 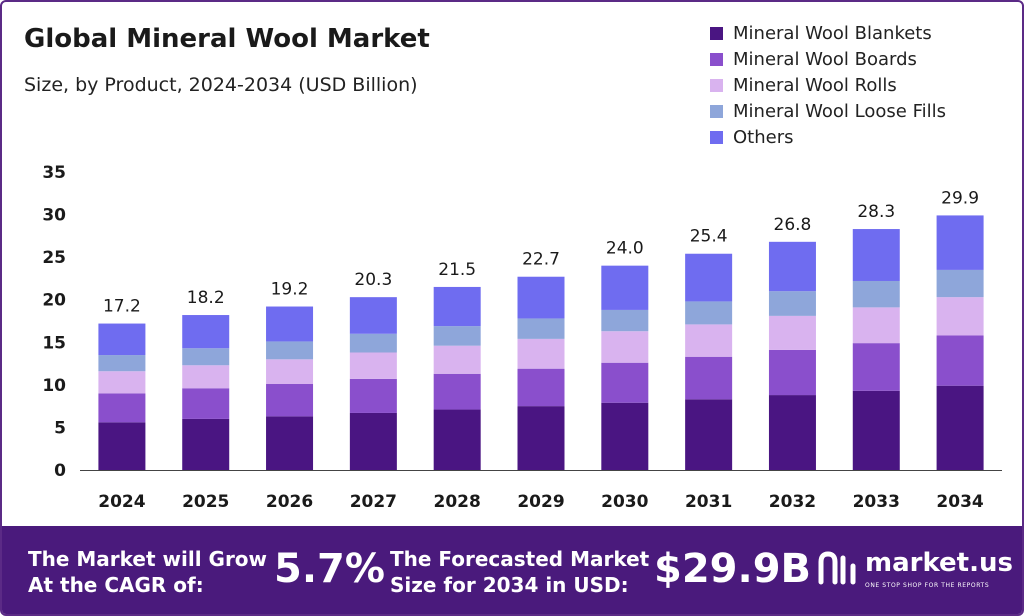 I want to click on y-tick-label: 15, so click(x=54, y=343).